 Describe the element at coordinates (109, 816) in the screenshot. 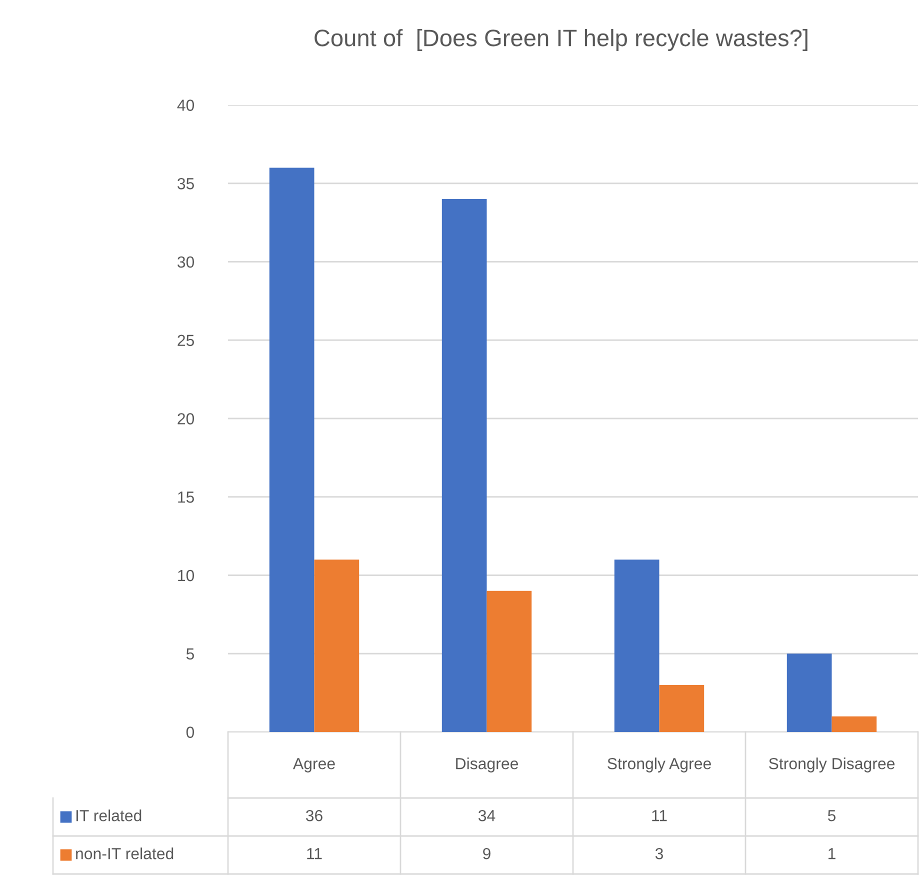

I see `legend-label: IT related` at that location.